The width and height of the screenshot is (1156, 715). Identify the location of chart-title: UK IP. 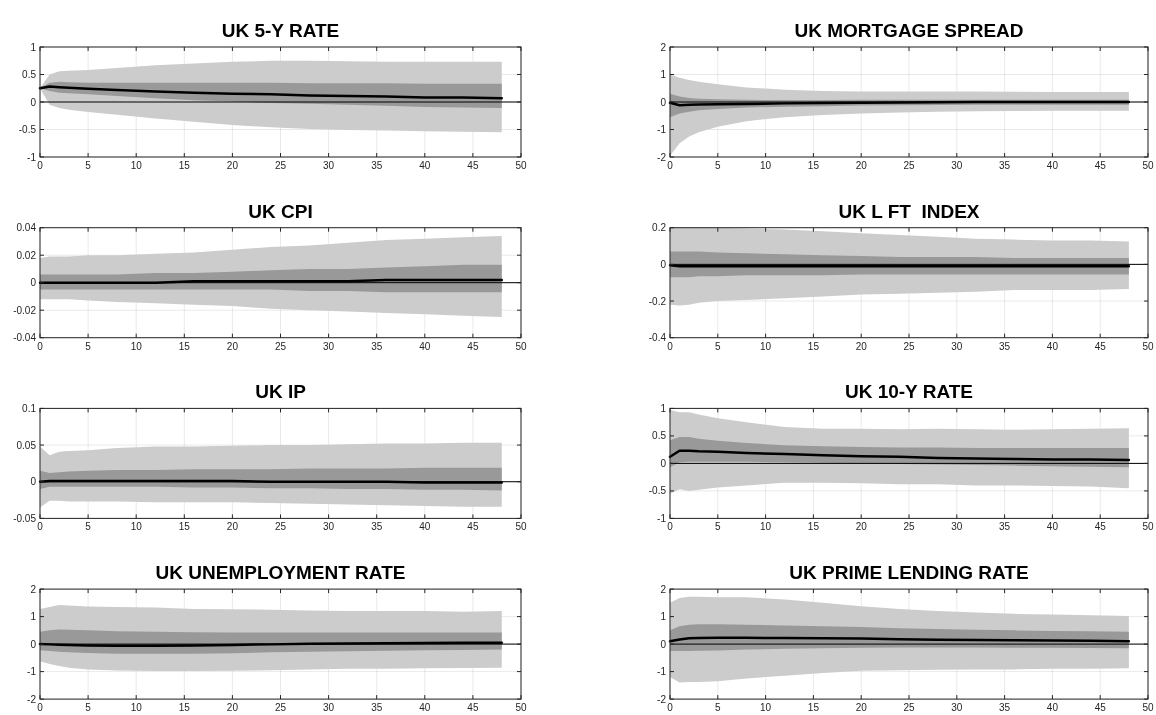
(281, 392).